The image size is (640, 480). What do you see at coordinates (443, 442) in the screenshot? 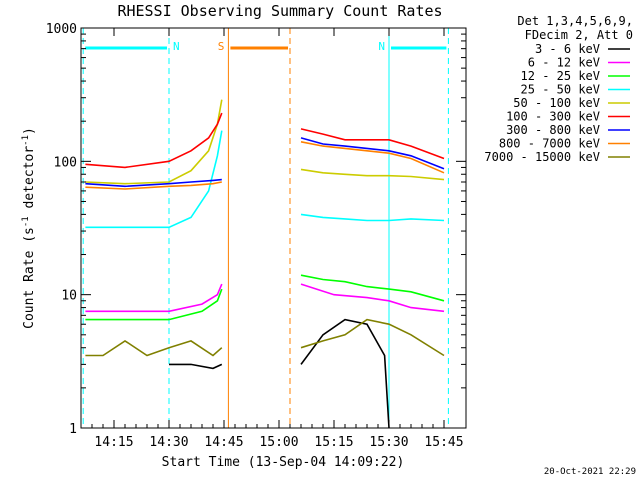
I see `x-tick-label-6: 15:45` at bounding box center [443, 442].